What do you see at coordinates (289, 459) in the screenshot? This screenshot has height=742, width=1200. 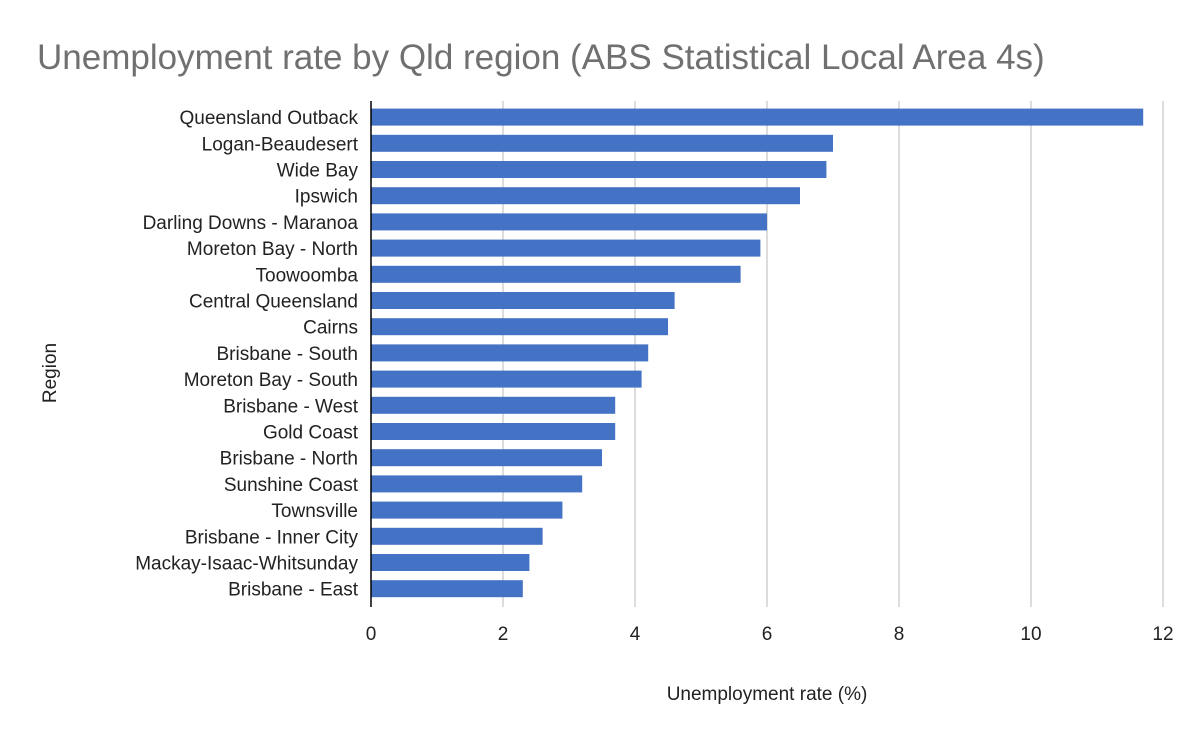 I see `category-label: Brisbane - North` at bounding box center [289, 459].